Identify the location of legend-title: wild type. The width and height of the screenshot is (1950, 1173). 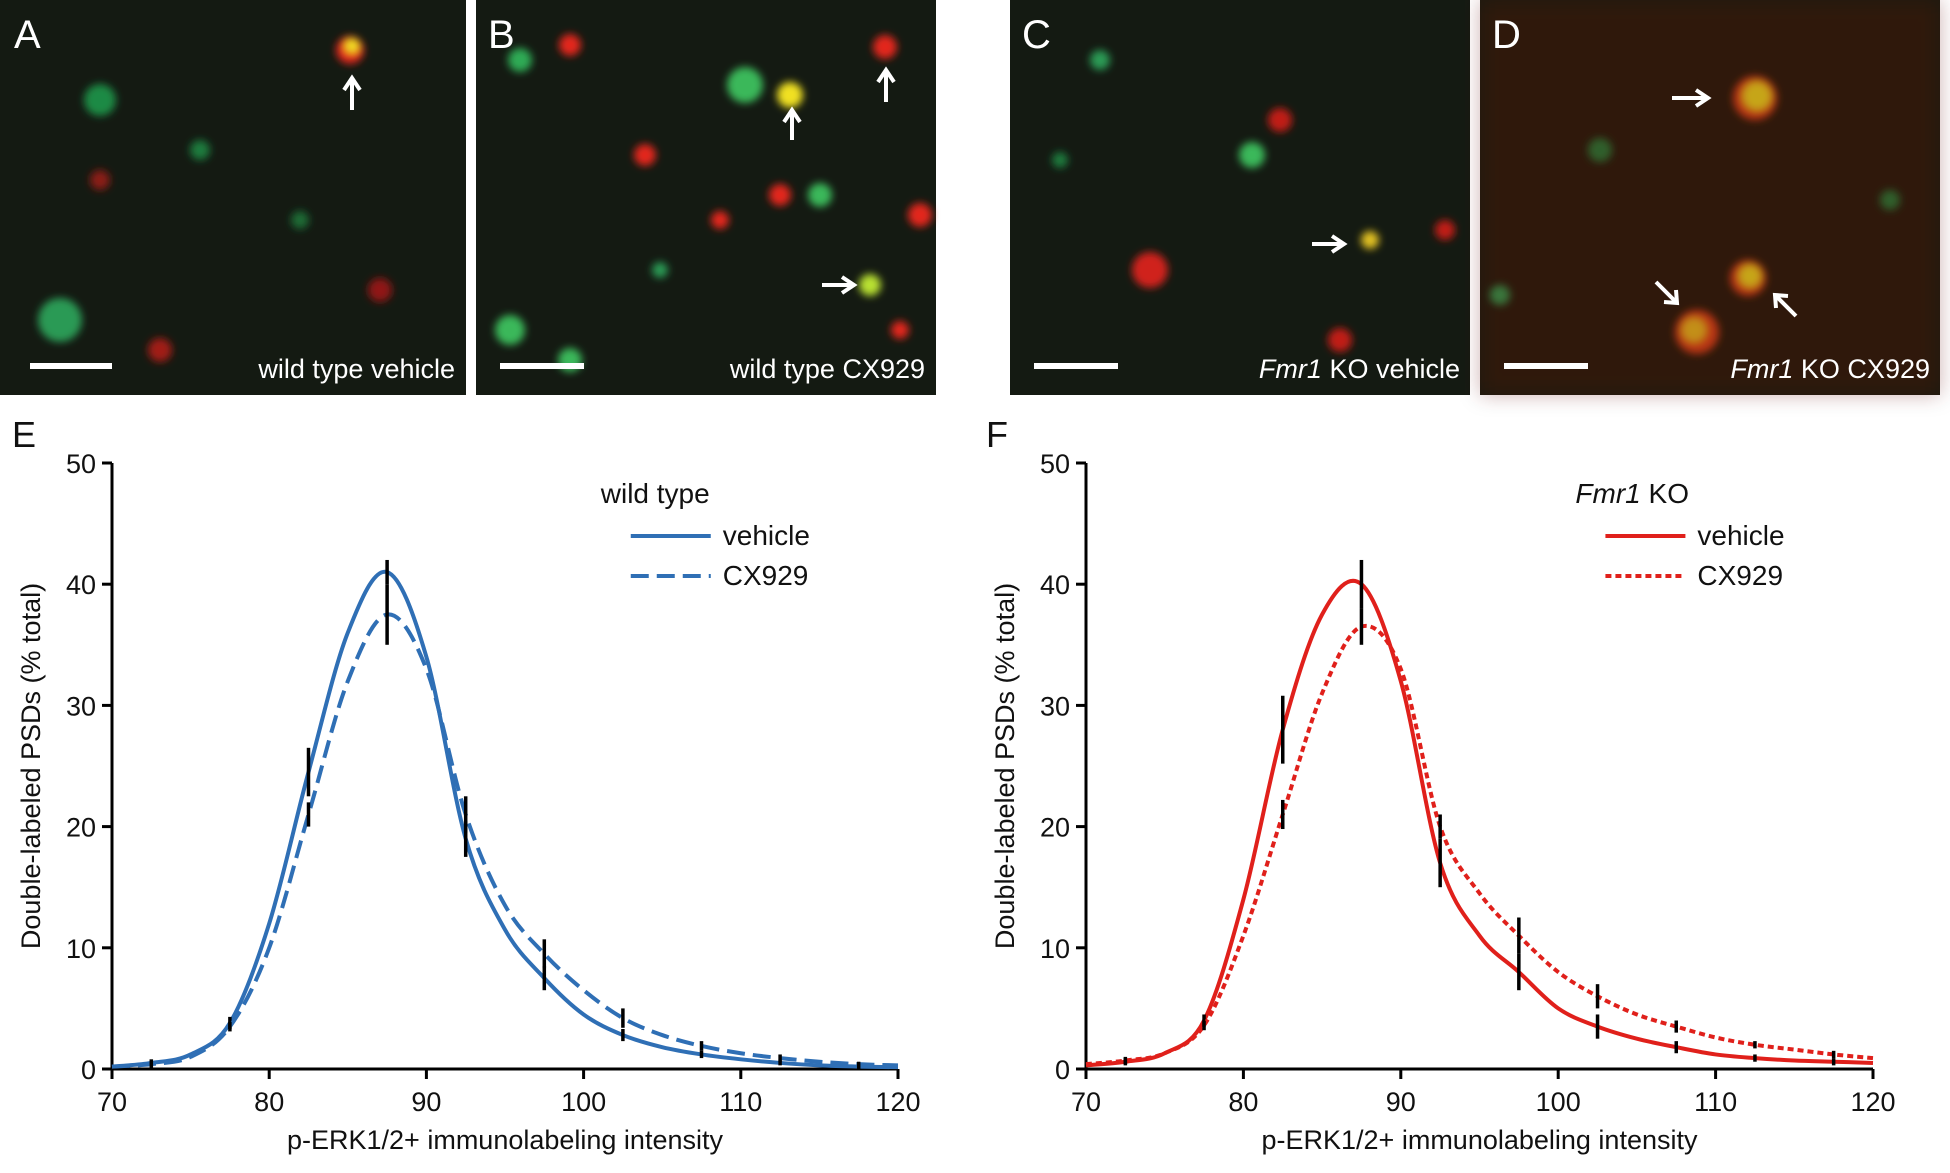
(655, 493).